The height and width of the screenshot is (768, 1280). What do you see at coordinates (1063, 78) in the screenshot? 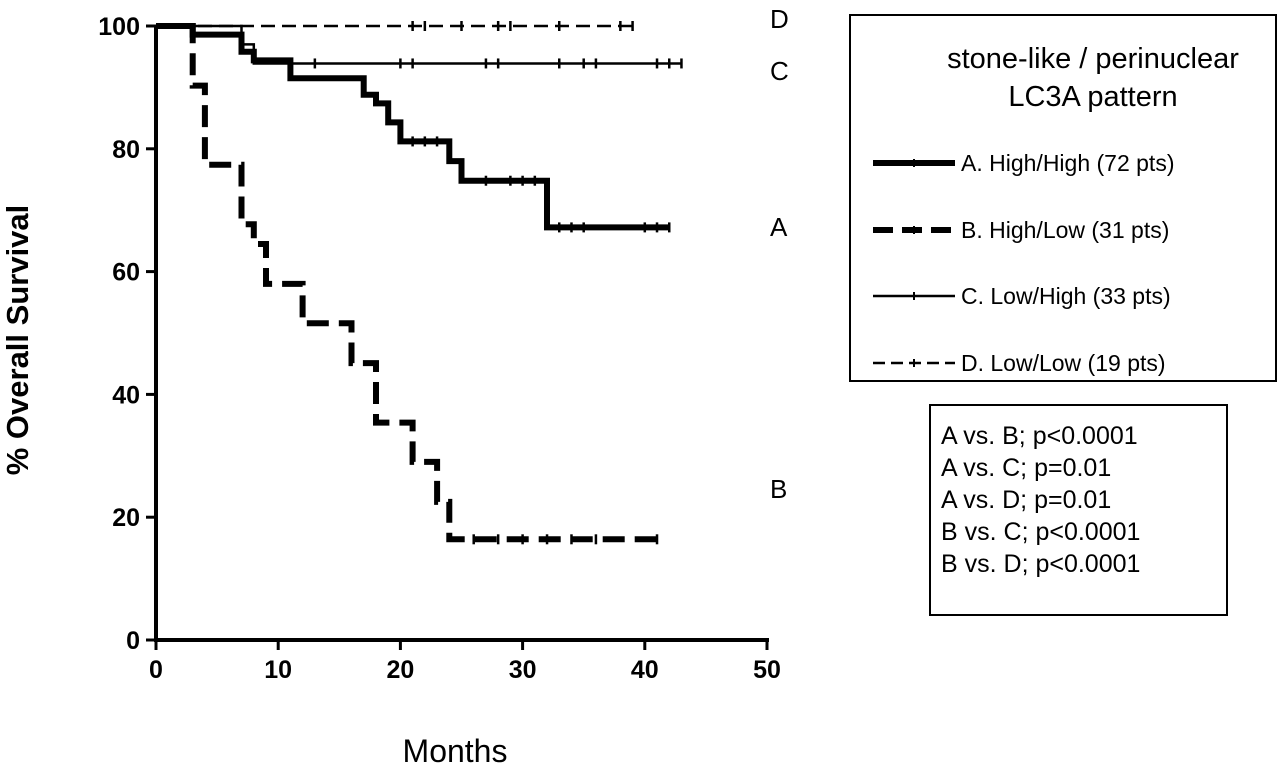
I see `legend-title: stone-like / perinuclear LC3A pattern` at bounding box center [1063, 78].